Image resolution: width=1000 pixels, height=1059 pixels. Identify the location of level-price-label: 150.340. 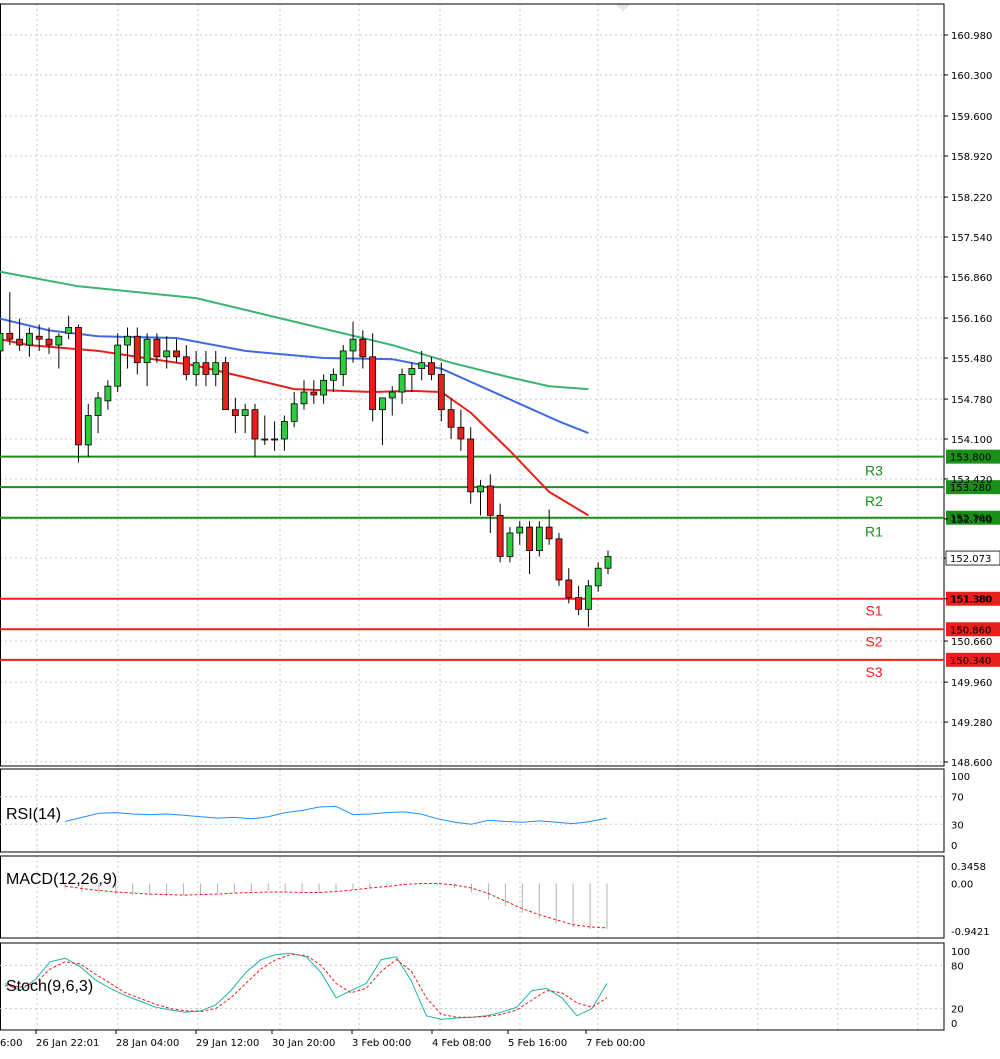
(970, 661).